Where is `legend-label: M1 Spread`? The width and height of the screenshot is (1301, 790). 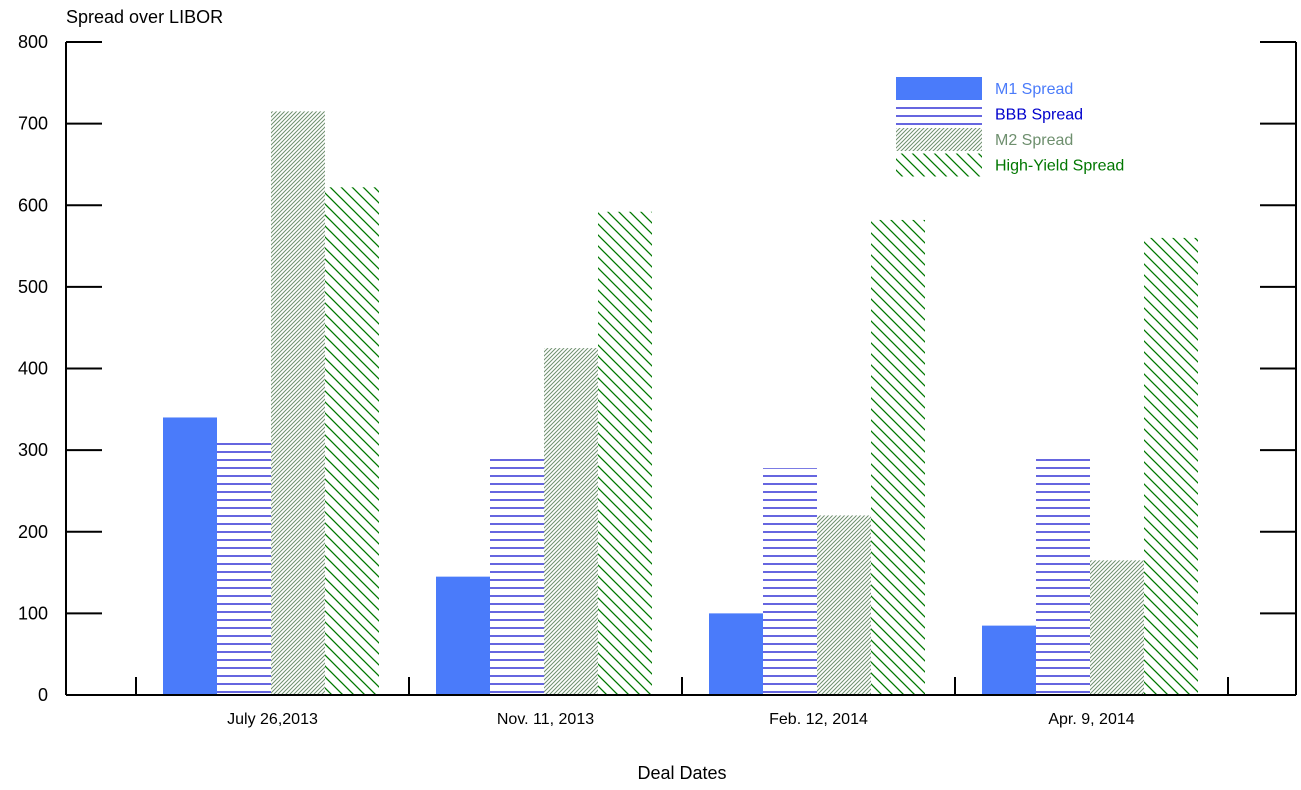
legend-label: M1 Spread is located at coordinates (1034, 89).